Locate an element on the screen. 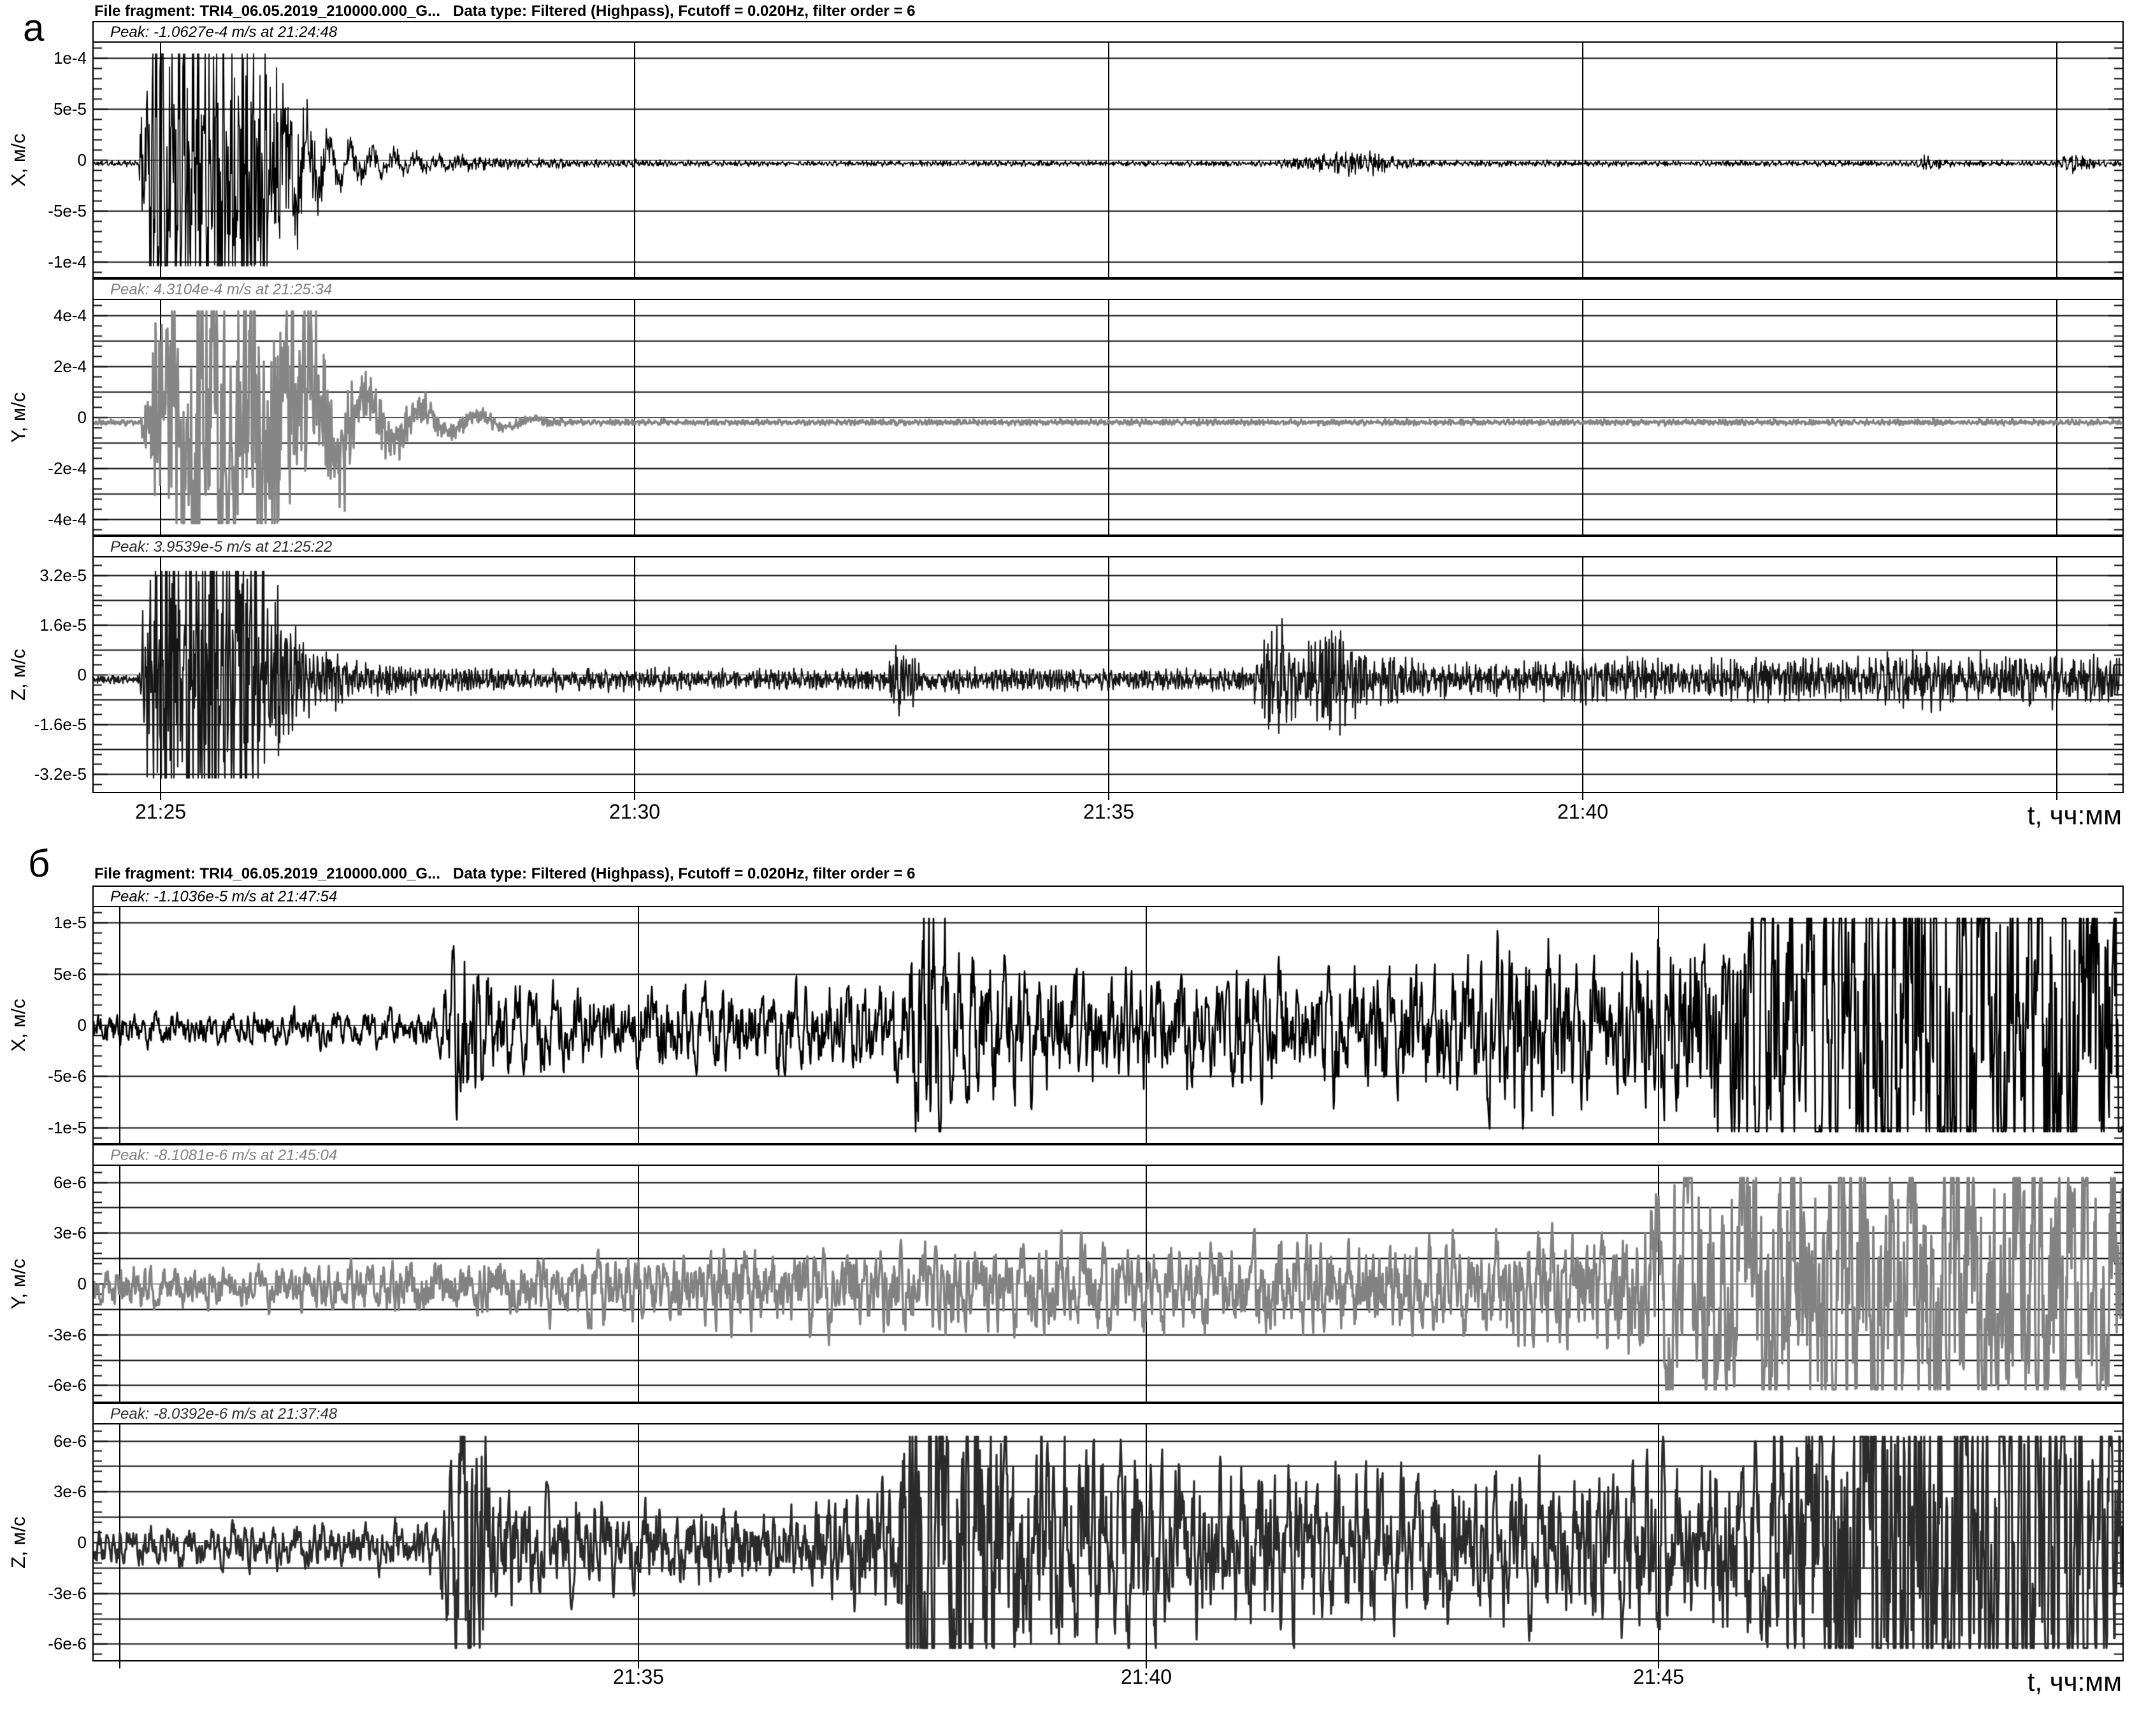 The height and width of the screenshot is (1736, 2132). peak-label: Peak: -8.1081e-6 m/s at 21:45:04 is located at coordinates (224, 1155).